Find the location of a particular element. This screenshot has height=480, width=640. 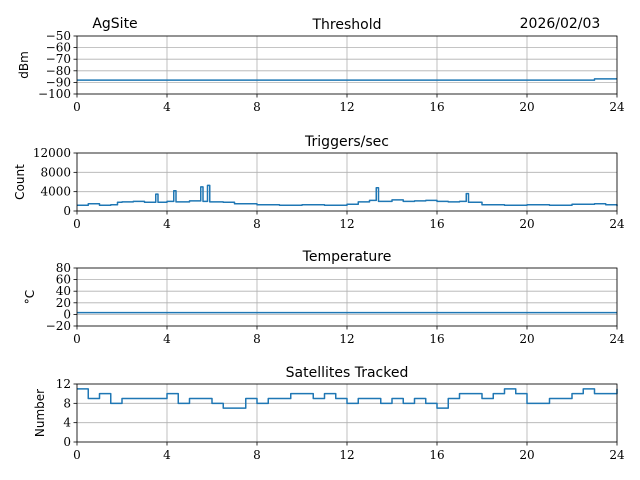

y-tick-label: −50 is located at coordinates (58, 36).